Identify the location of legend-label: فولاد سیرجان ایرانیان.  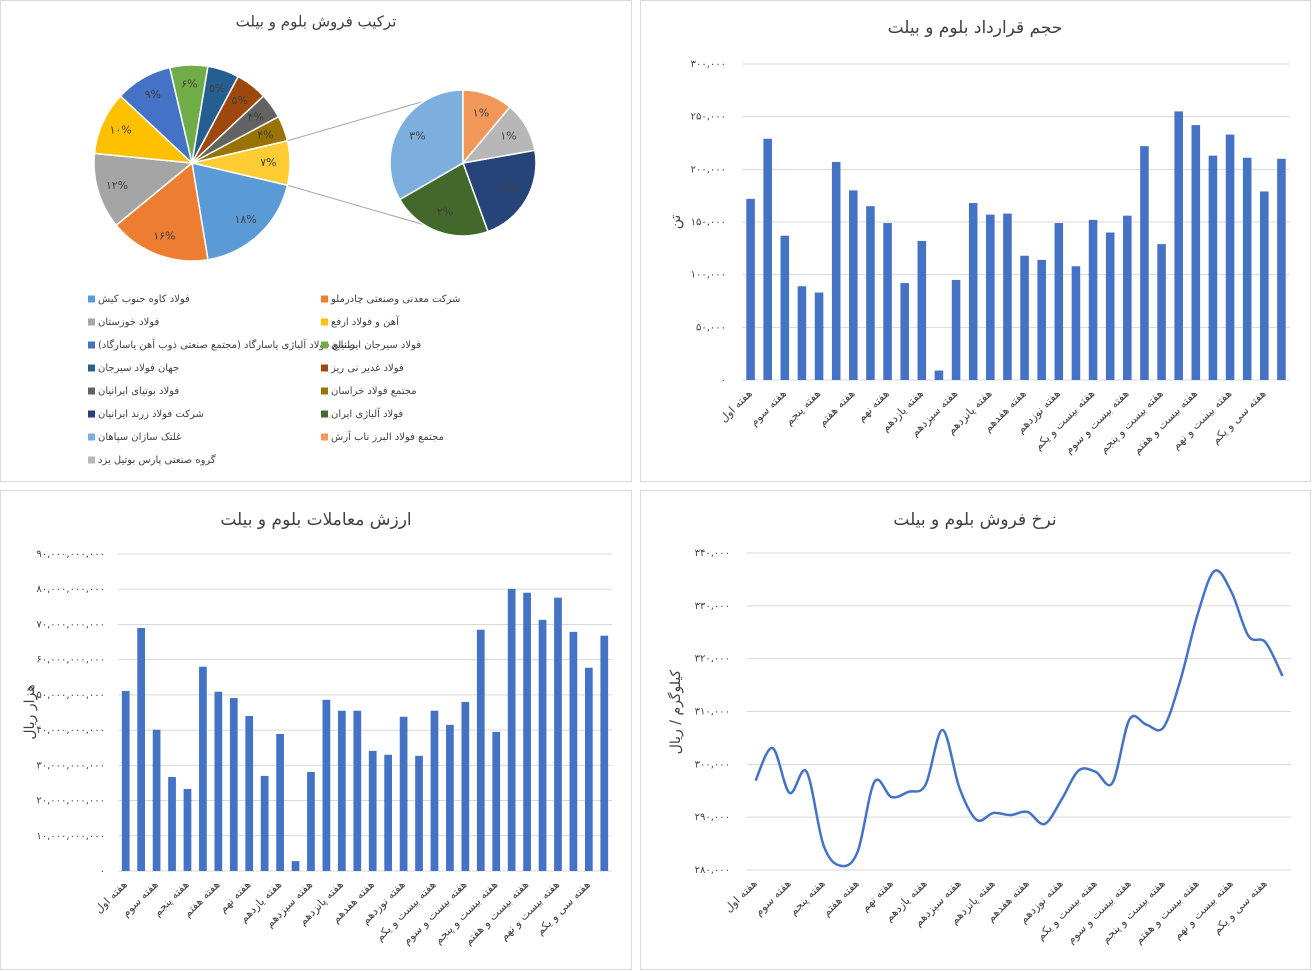
(376, 345).